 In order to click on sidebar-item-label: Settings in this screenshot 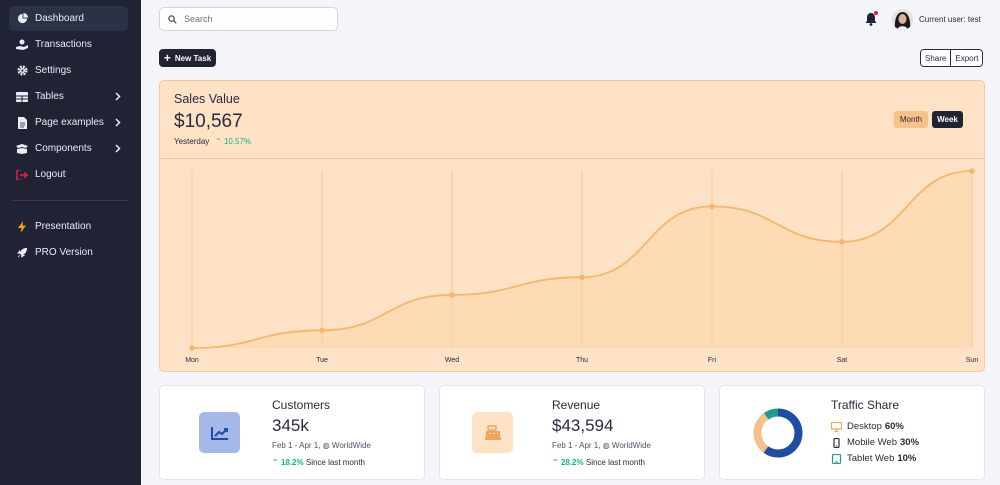, I will do `click(53, 70)`.